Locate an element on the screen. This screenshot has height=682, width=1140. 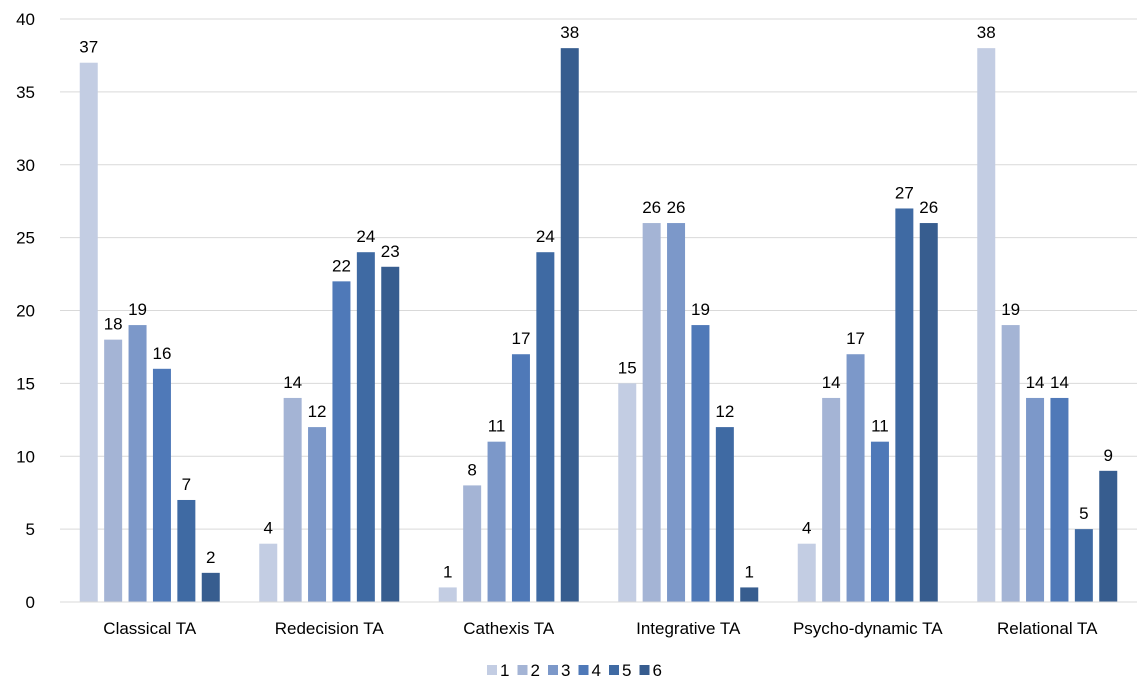
y-tick-label: 10 is located at coordinates (25, 456).